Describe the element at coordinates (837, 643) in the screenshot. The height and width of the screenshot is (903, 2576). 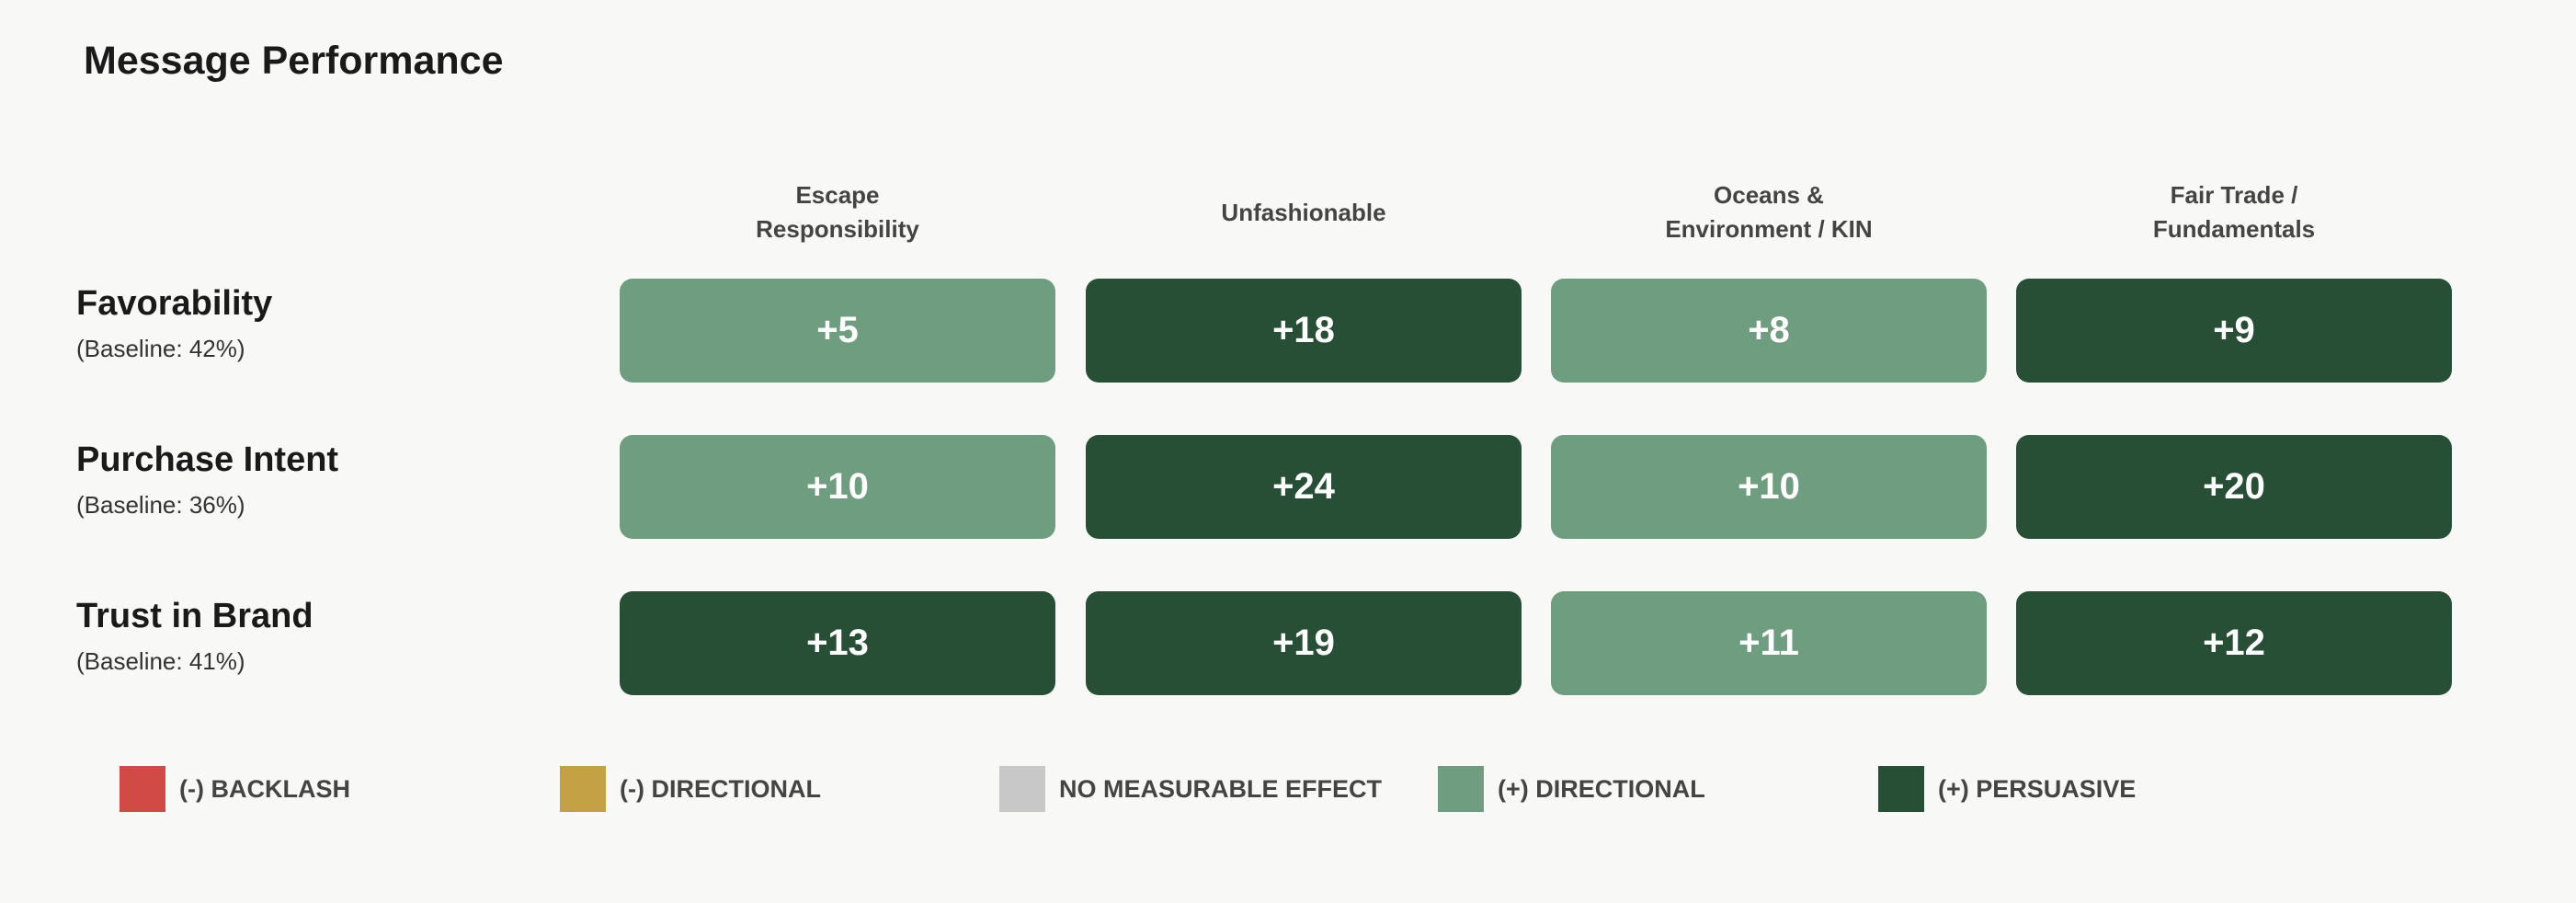
I see `heatmap-cell: +13` at that location.